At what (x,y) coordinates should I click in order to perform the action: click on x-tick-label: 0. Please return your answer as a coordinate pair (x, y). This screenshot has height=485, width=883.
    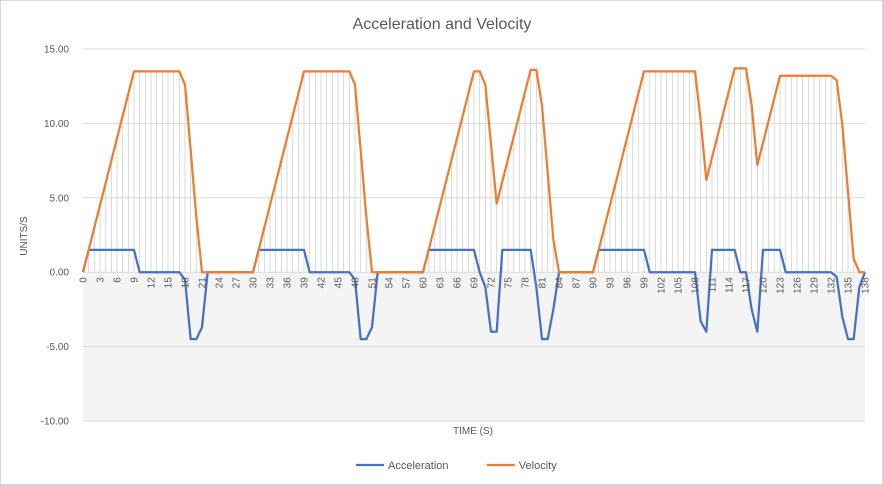
    Looking at the image, I should click on (84, 280).